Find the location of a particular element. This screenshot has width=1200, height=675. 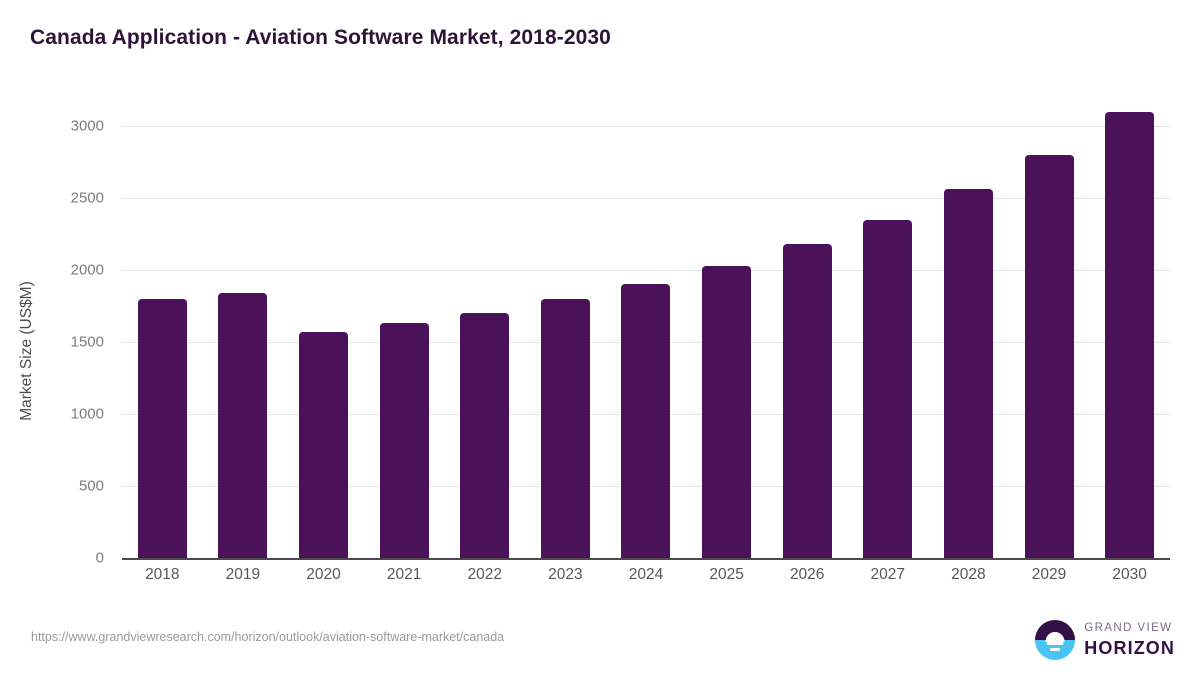

brand-logo: GRAND VIEW HORIZON is located at coordinates (1105, 640).